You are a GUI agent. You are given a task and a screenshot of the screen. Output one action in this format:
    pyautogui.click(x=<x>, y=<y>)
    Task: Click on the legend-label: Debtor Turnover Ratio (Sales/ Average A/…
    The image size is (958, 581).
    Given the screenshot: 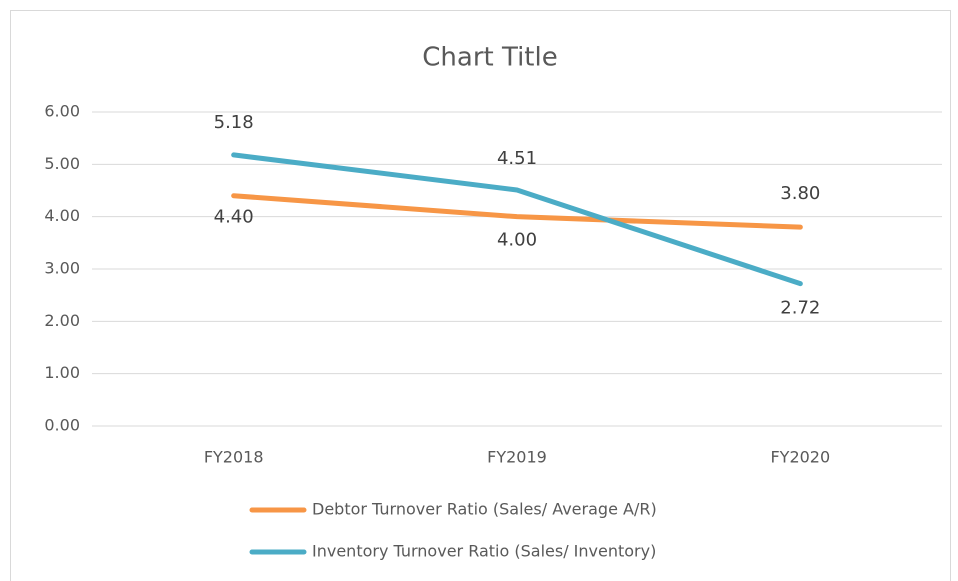 What is the action you would take?
    pyautogui.click(x=484, y=509)
    